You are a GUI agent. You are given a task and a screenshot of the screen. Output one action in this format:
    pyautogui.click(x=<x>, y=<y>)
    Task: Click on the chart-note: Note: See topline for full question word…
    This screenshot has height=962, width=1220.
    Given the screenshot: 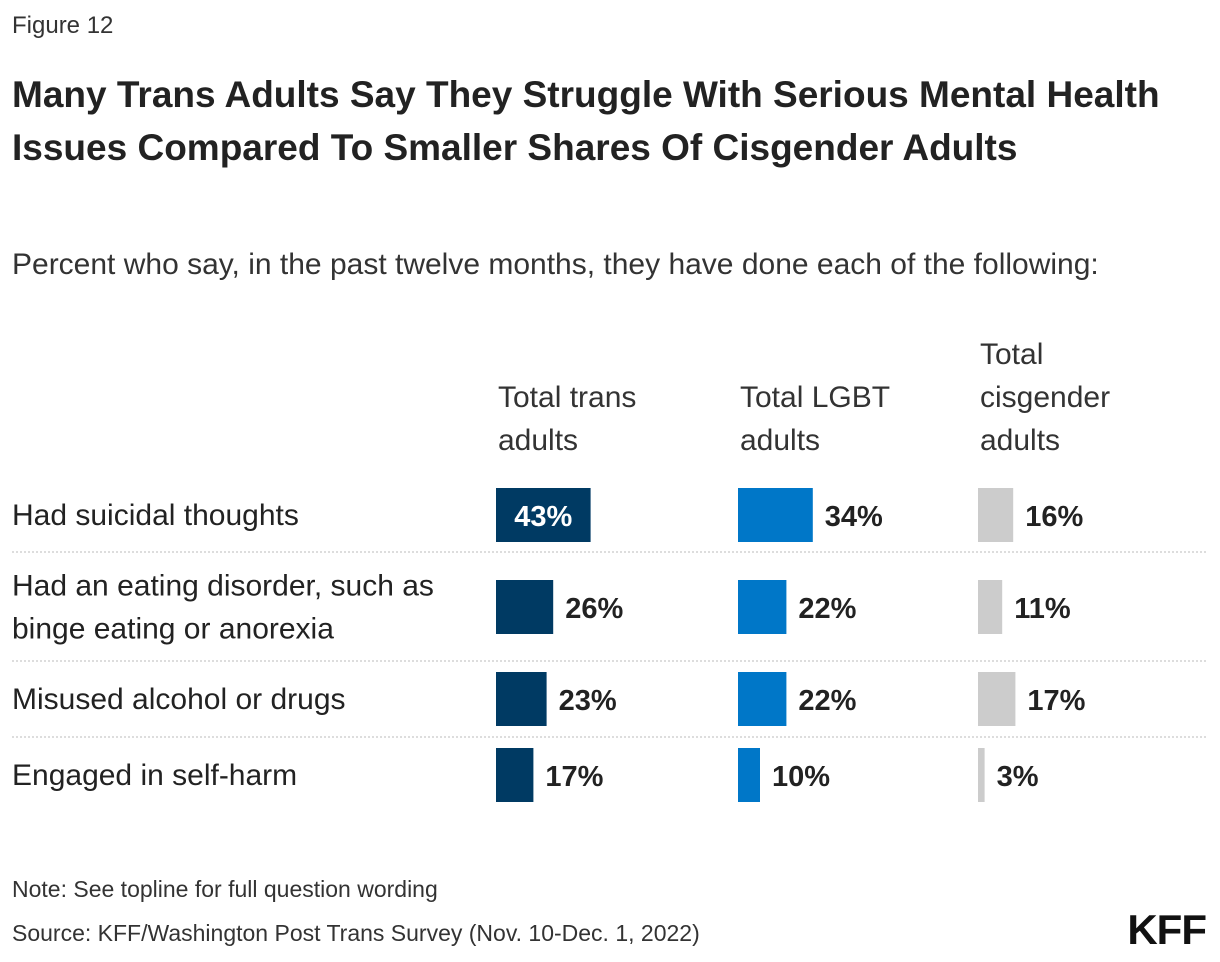 What is the action you would take?
    pyautogui.click(x=225, y=889)
    